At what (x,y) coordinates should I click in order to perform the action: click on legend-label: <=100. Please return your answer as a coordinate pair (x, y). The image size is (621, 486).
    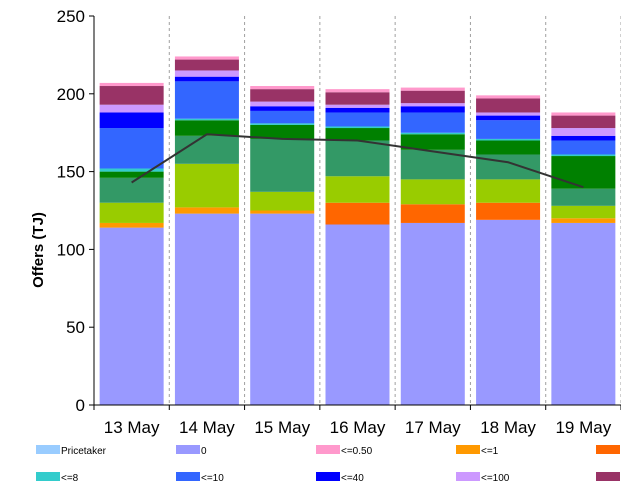
    Looking at the image, I should click on (495, 478).